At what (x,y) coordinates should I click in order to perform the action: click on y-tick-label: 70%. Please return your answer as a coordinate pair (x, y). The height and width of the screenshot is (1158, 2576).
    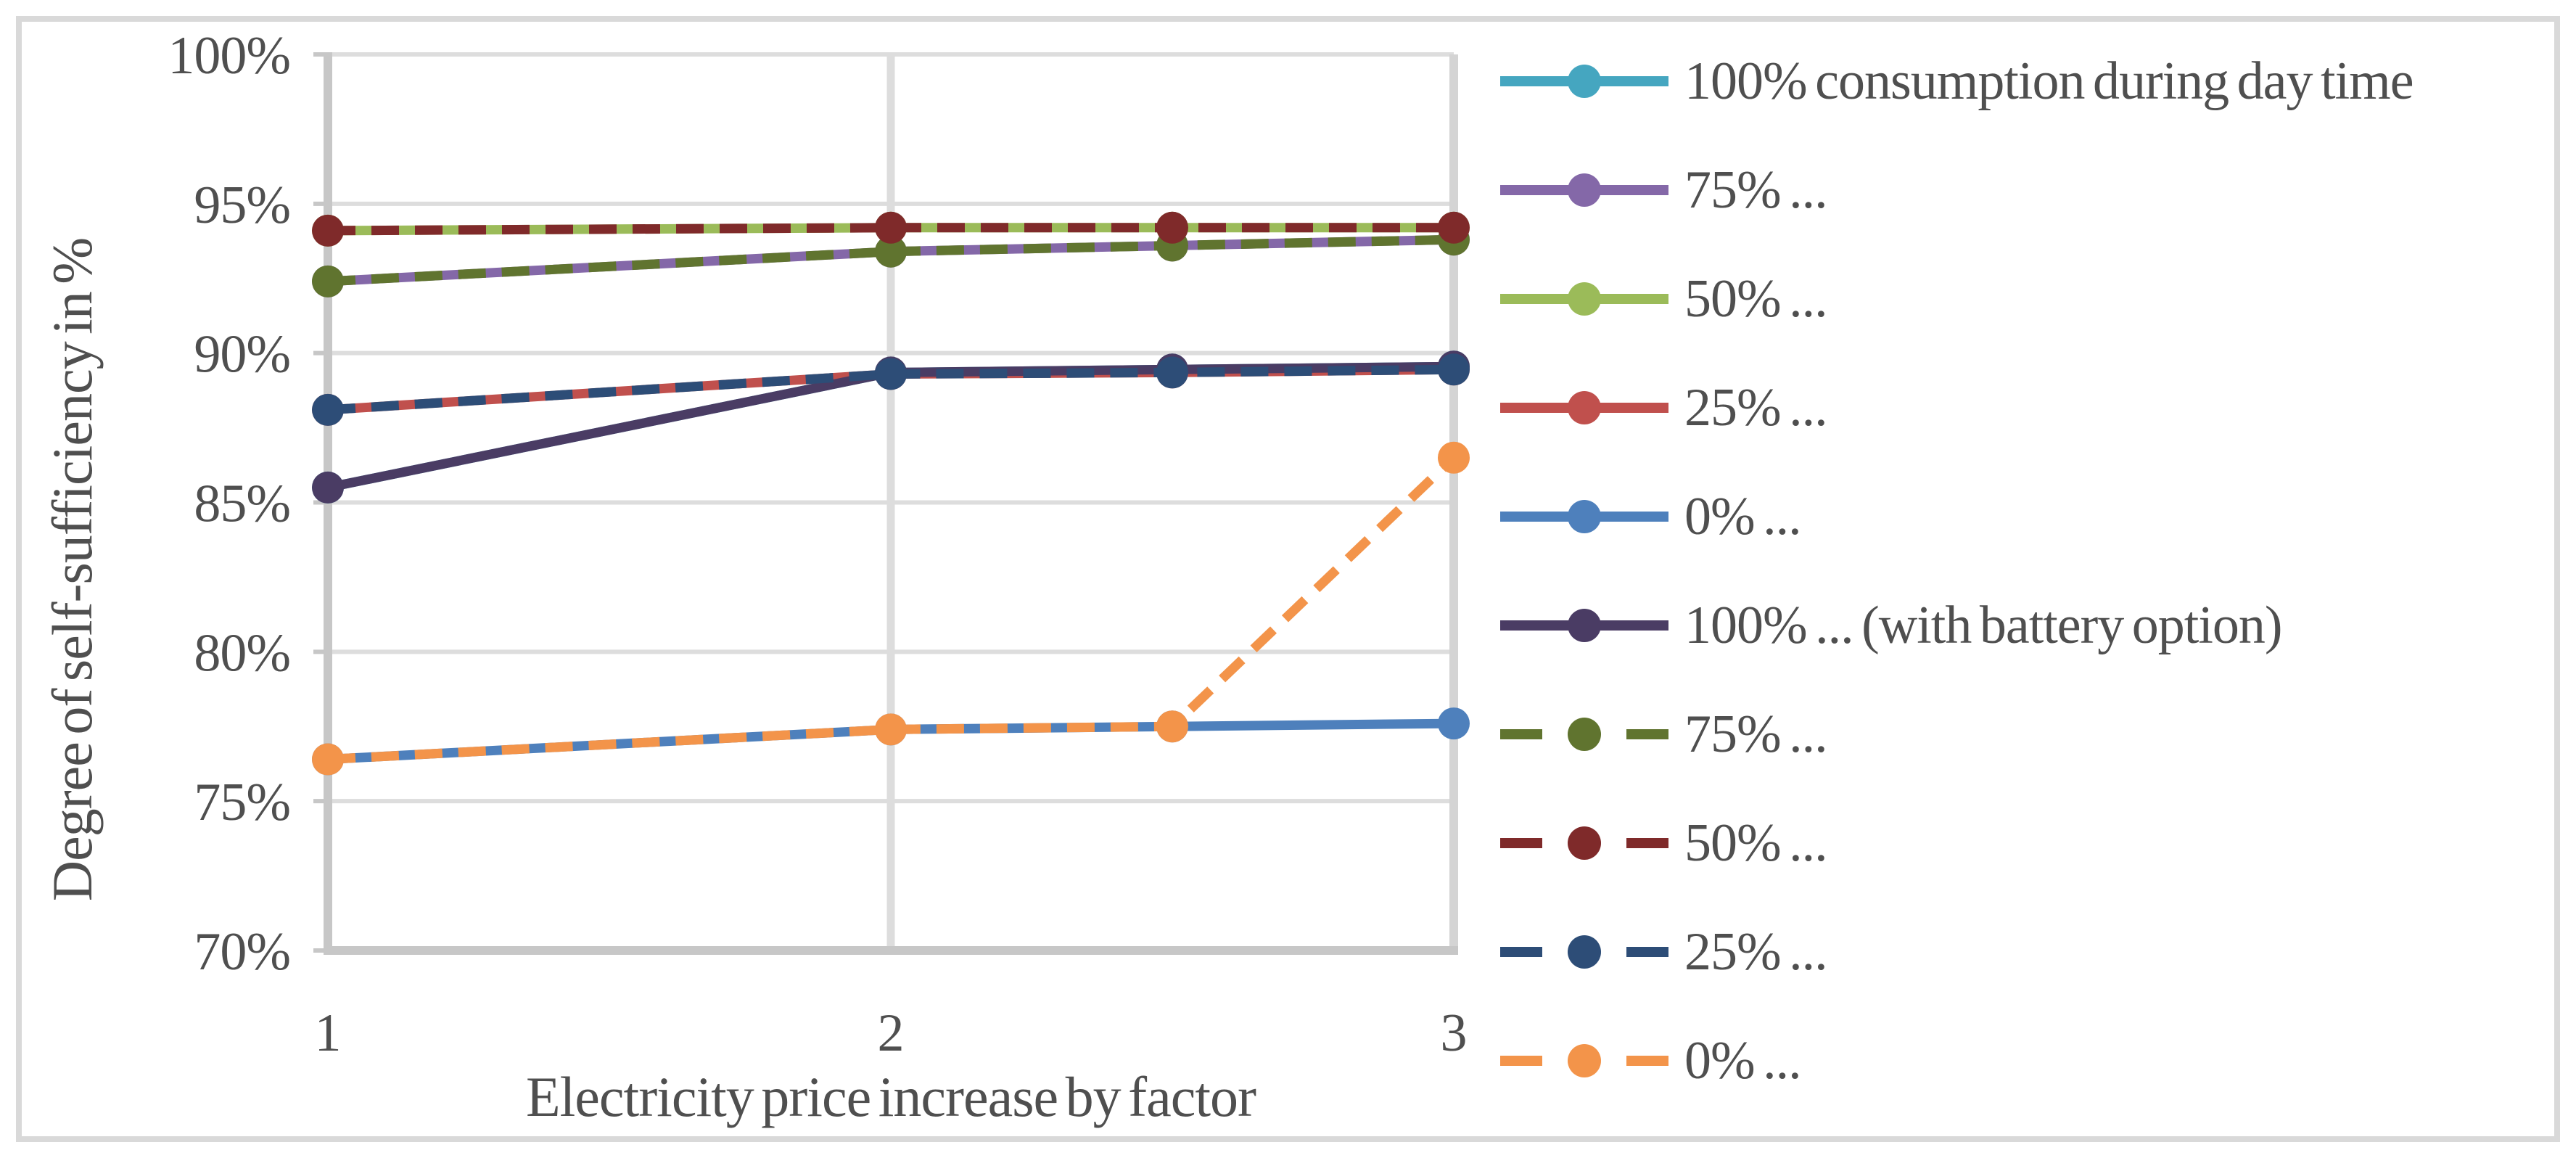
    Looking at the image, I should click on (242, 952).